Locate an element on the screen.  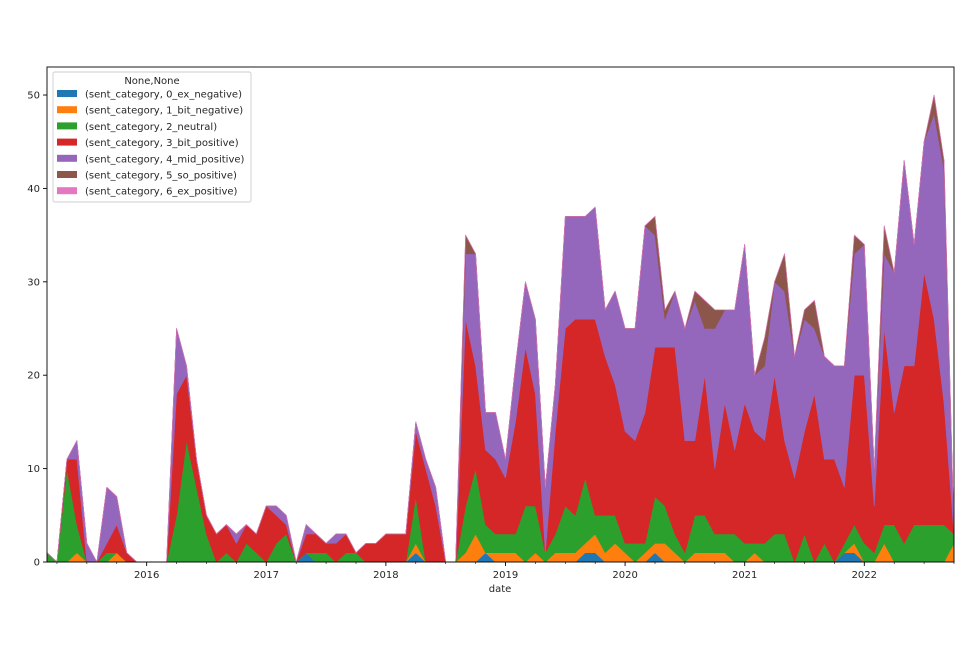
legend-box is located at coordinates (152, 137).